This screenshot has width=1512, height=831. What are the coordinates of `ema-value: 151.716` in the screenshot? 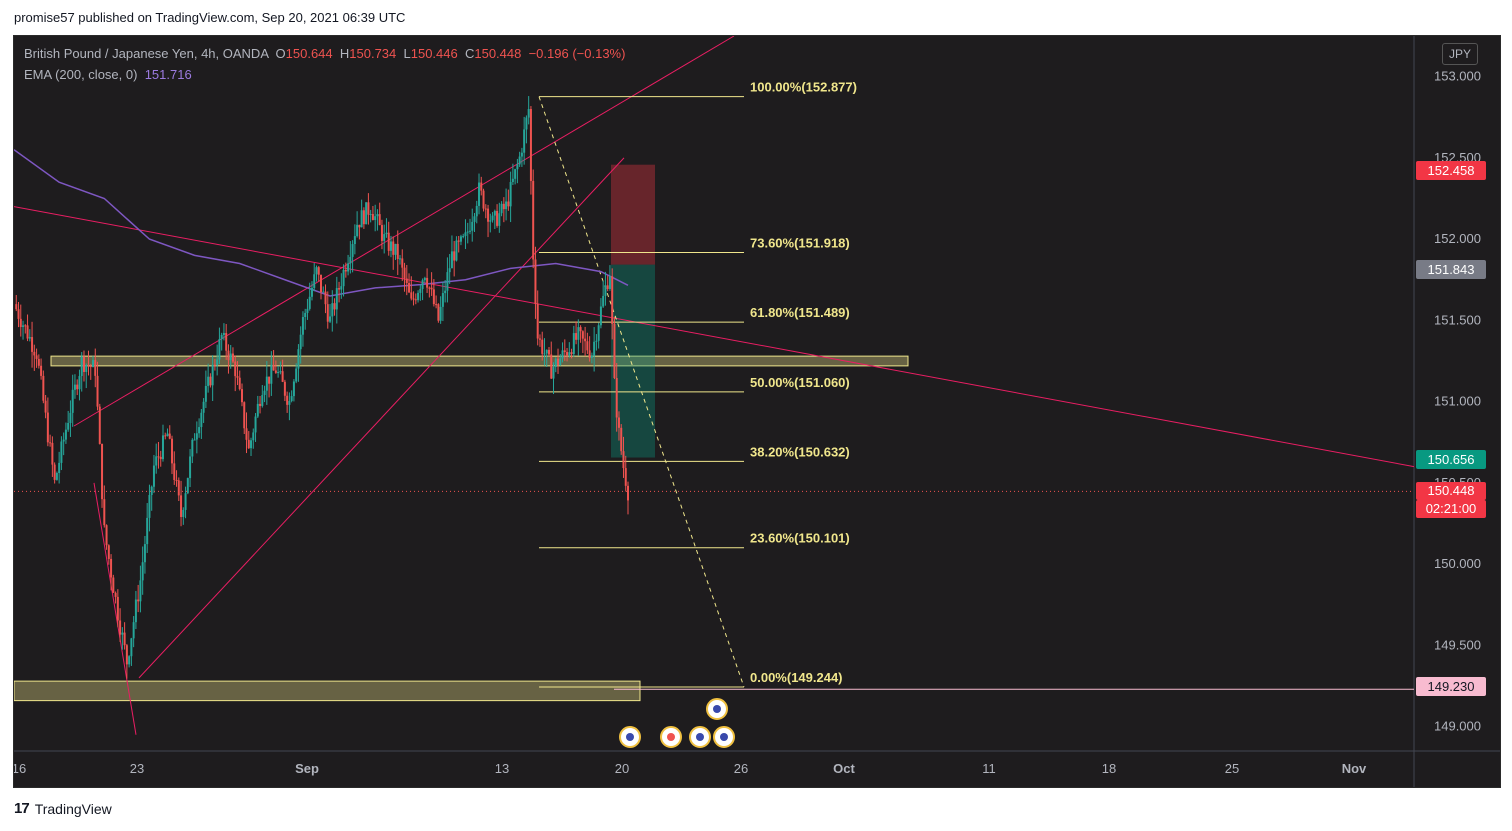 It's located at (168, 74).